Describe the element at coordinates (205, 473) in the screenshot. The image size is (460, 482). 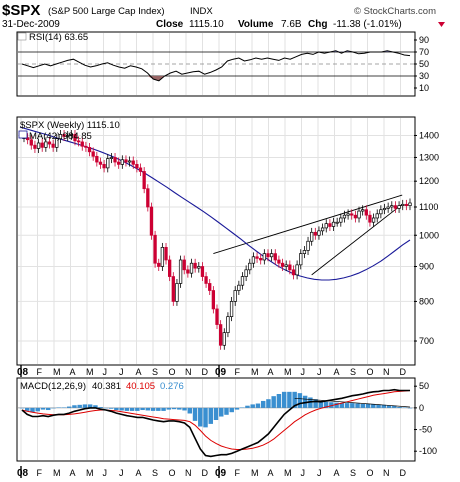
I see `bottom-month-label: D` at that location.